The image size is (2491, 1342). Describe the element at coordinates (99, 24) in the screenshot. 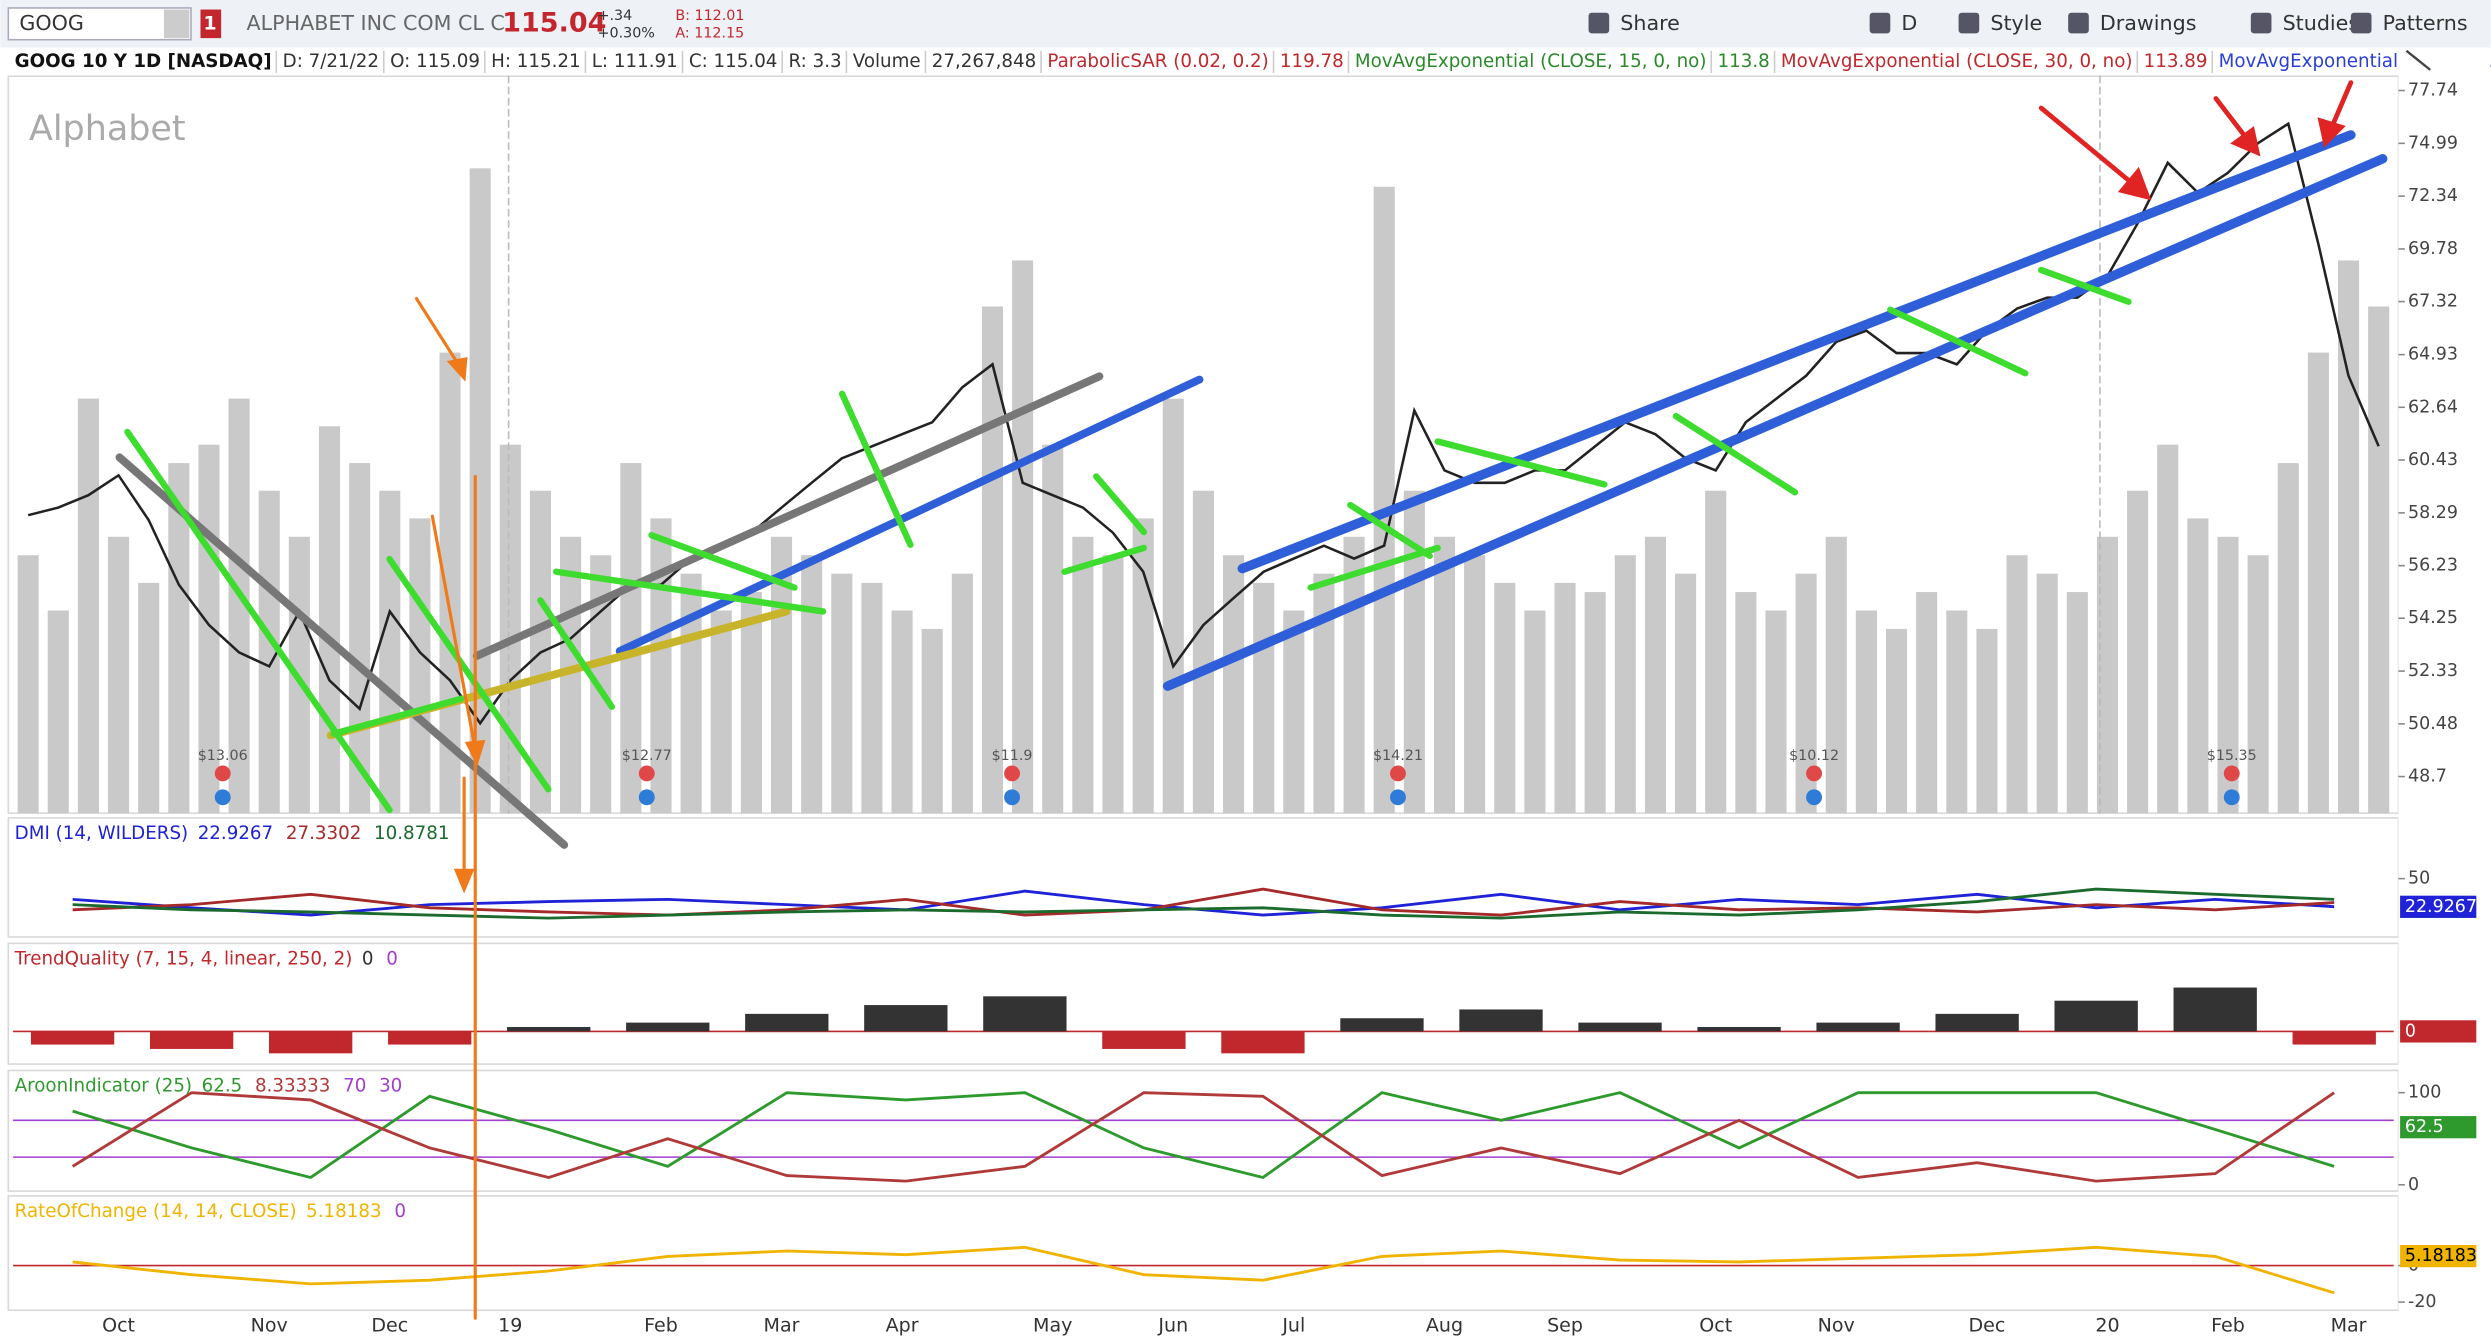

I see `symbol-input` at that location.